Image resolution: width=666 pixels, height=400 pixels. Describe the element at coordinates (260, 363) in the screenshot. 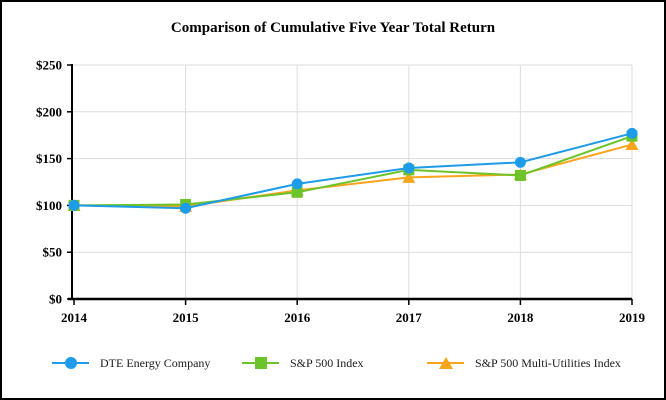

I see `legend-marker-square-icon` at that location.